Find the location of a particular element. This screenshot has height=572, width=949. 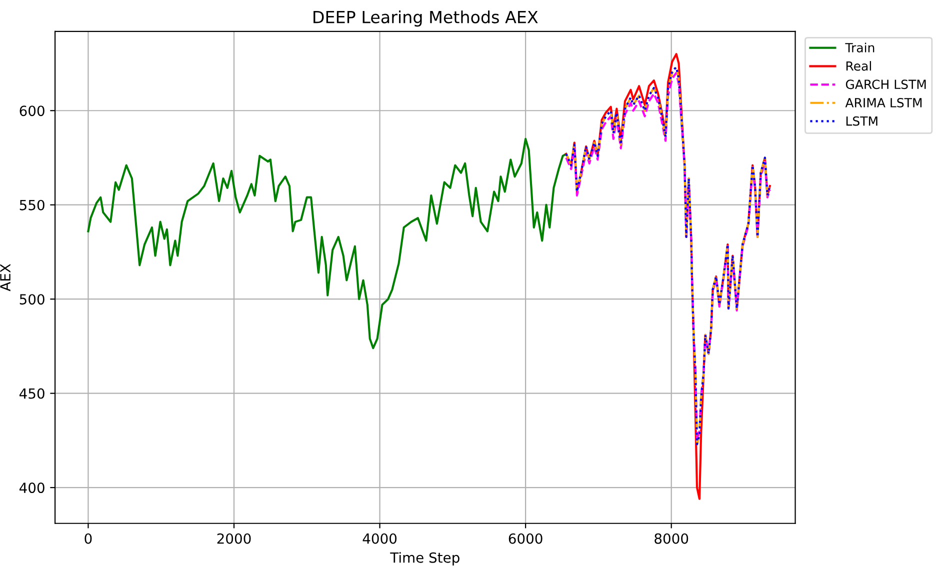

y-tick-label: 400 is located at coordinates (31, 488).